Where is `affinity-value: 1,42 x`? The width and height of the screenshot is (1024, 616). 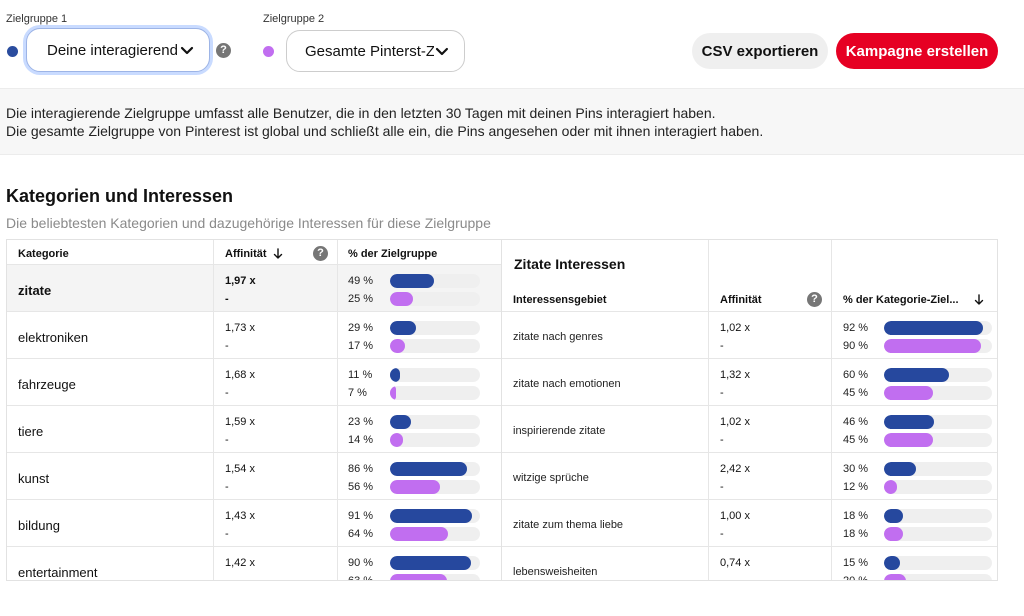 affinity-value: 1,42 x is located at coordinates (240, 563).